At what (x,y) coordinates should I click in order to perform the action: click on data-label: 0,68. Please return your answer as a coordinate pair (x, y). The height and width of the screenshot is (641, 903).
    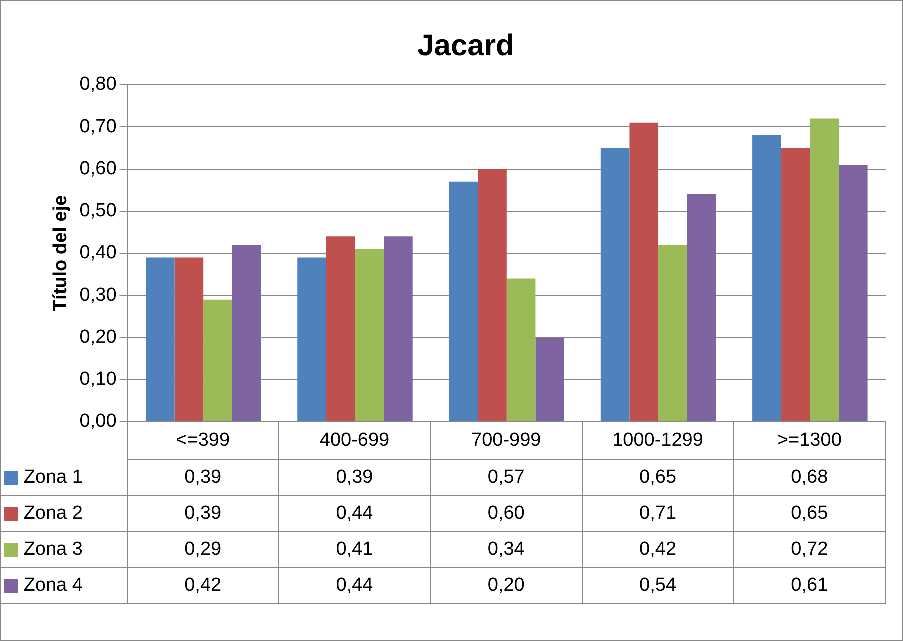
    Looking at the image, I should click on (810, 478).